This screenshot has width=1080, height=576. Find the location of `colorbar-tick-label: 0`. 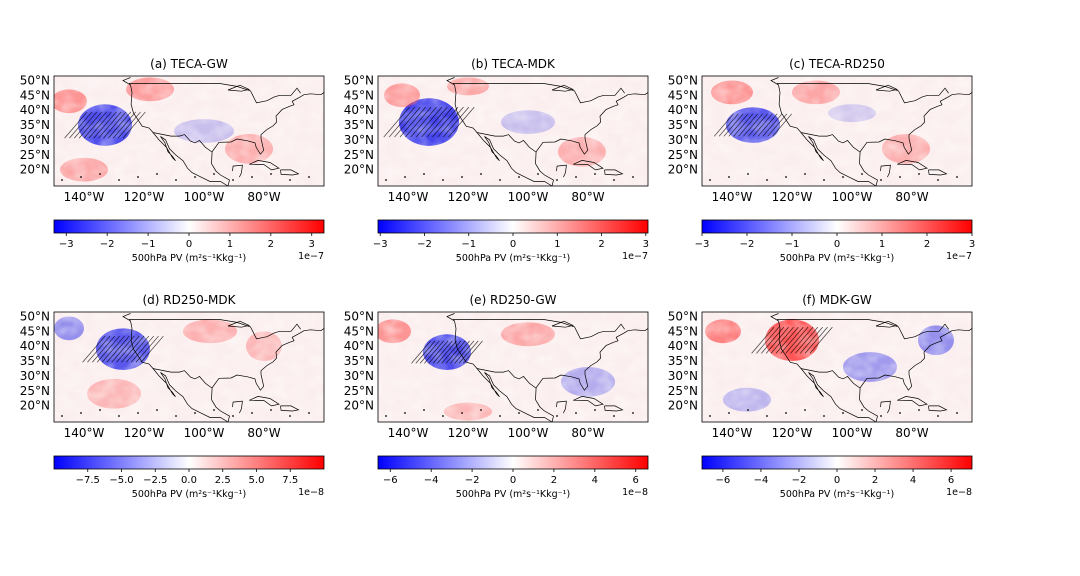

colorbar-tick-label: 0 is located at coordinates (513, 480).